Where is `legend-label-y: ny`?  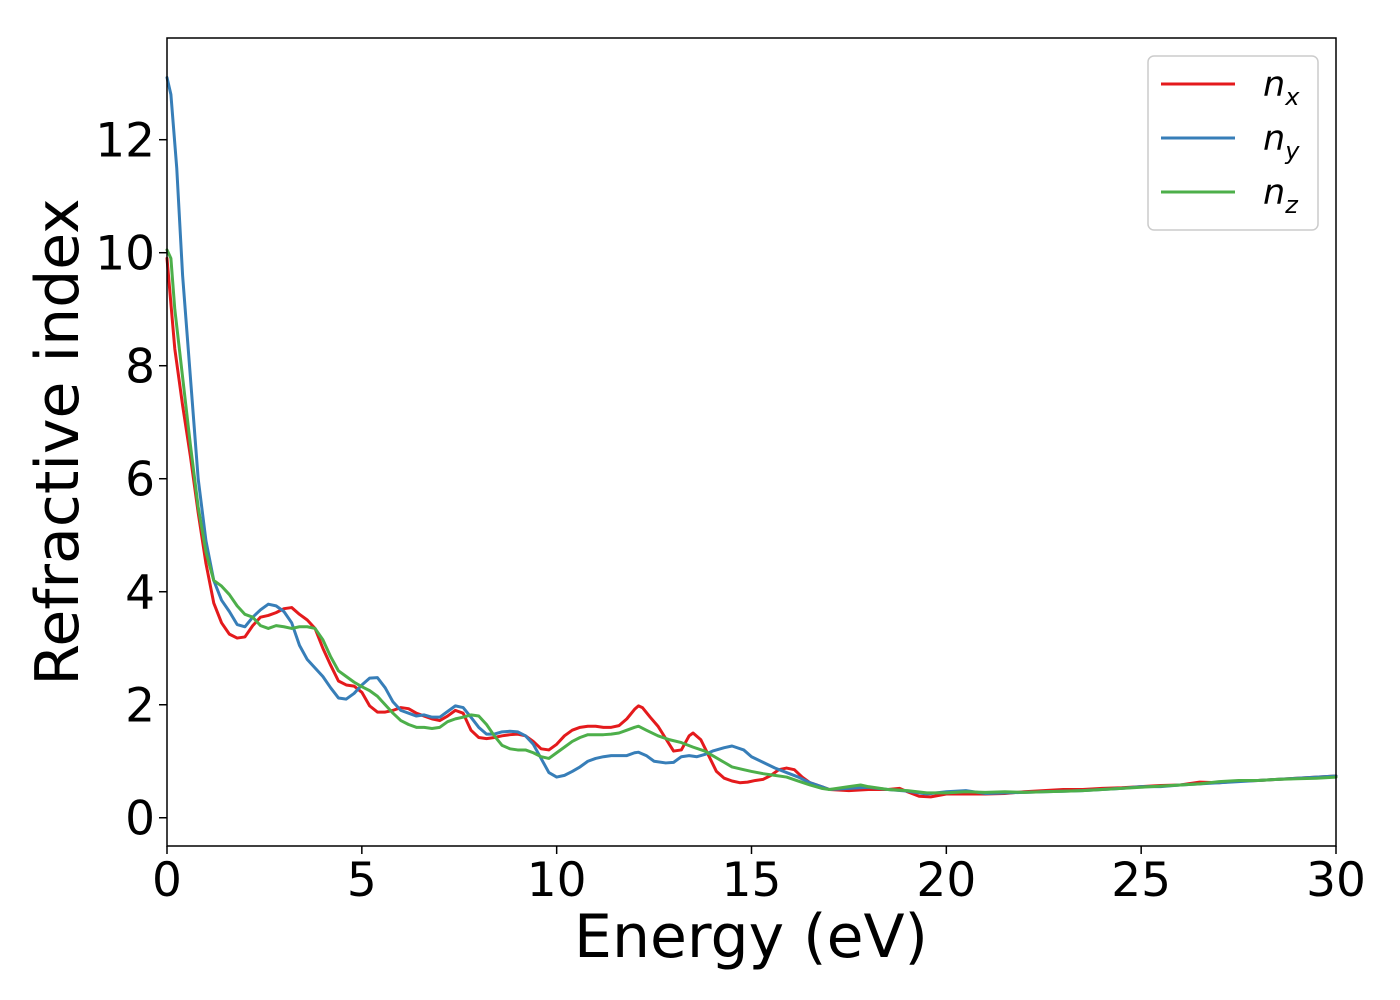
legend-label-y: ny is located at coordinates (1281, 142).